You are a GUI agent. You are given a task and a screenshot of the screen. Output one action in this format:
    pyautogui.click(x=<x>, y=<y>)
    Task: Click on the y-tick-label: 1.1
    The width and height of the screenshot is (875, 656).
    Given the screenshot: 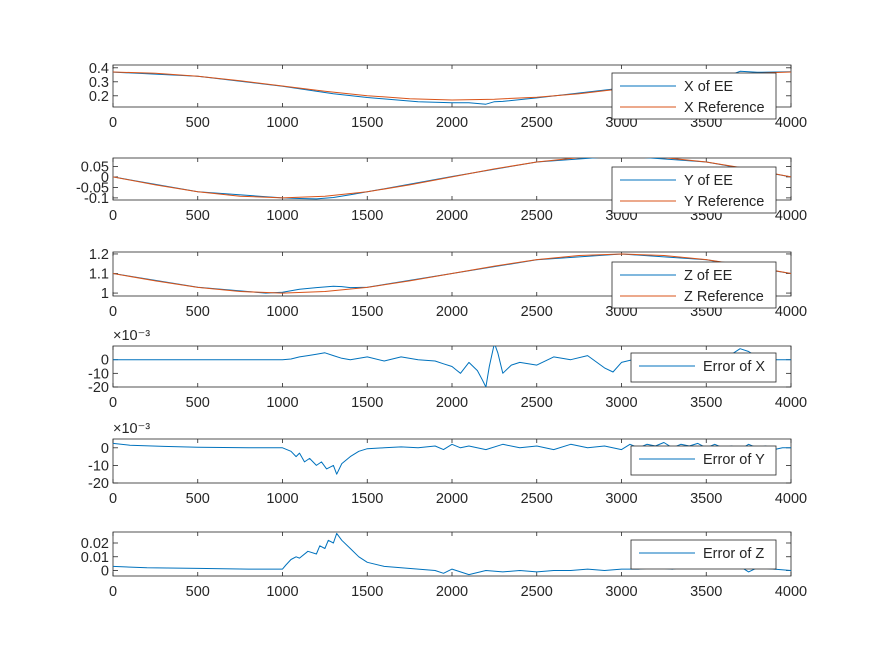 What is the action you would take?
    pyautogui.click(x=99, y=275)
    